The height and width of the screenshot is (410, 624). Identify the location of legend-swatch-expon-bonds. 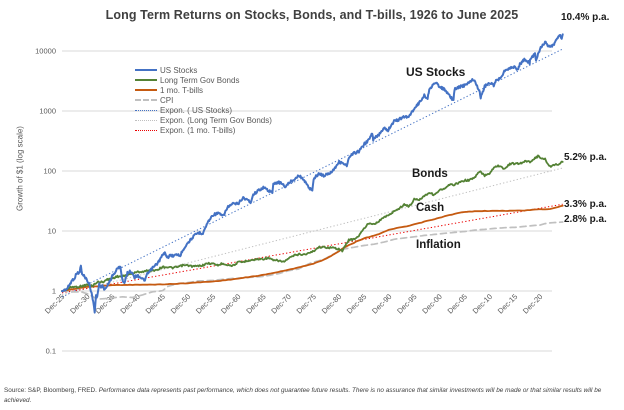
(146, 120).